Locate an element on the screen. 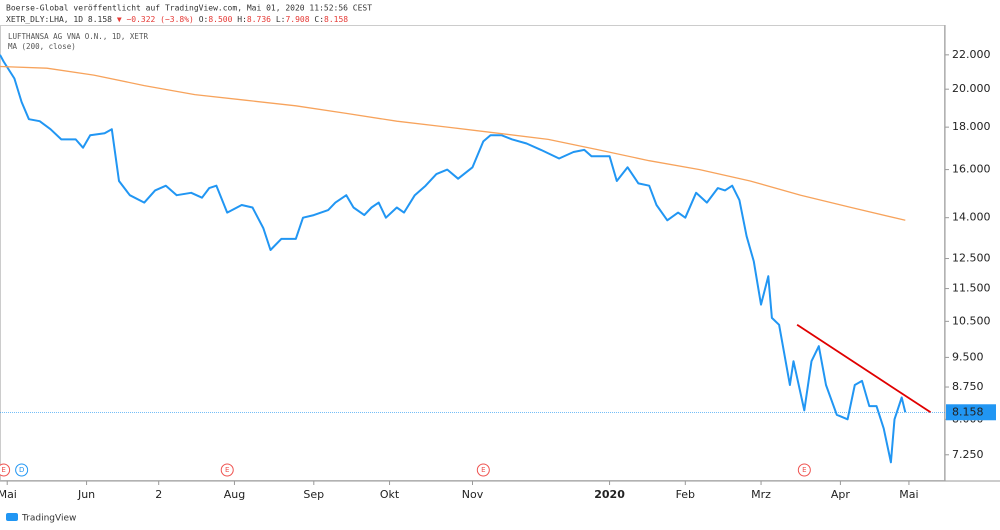  y-tick-label: 8.750 is located at coordinates (968, 386).